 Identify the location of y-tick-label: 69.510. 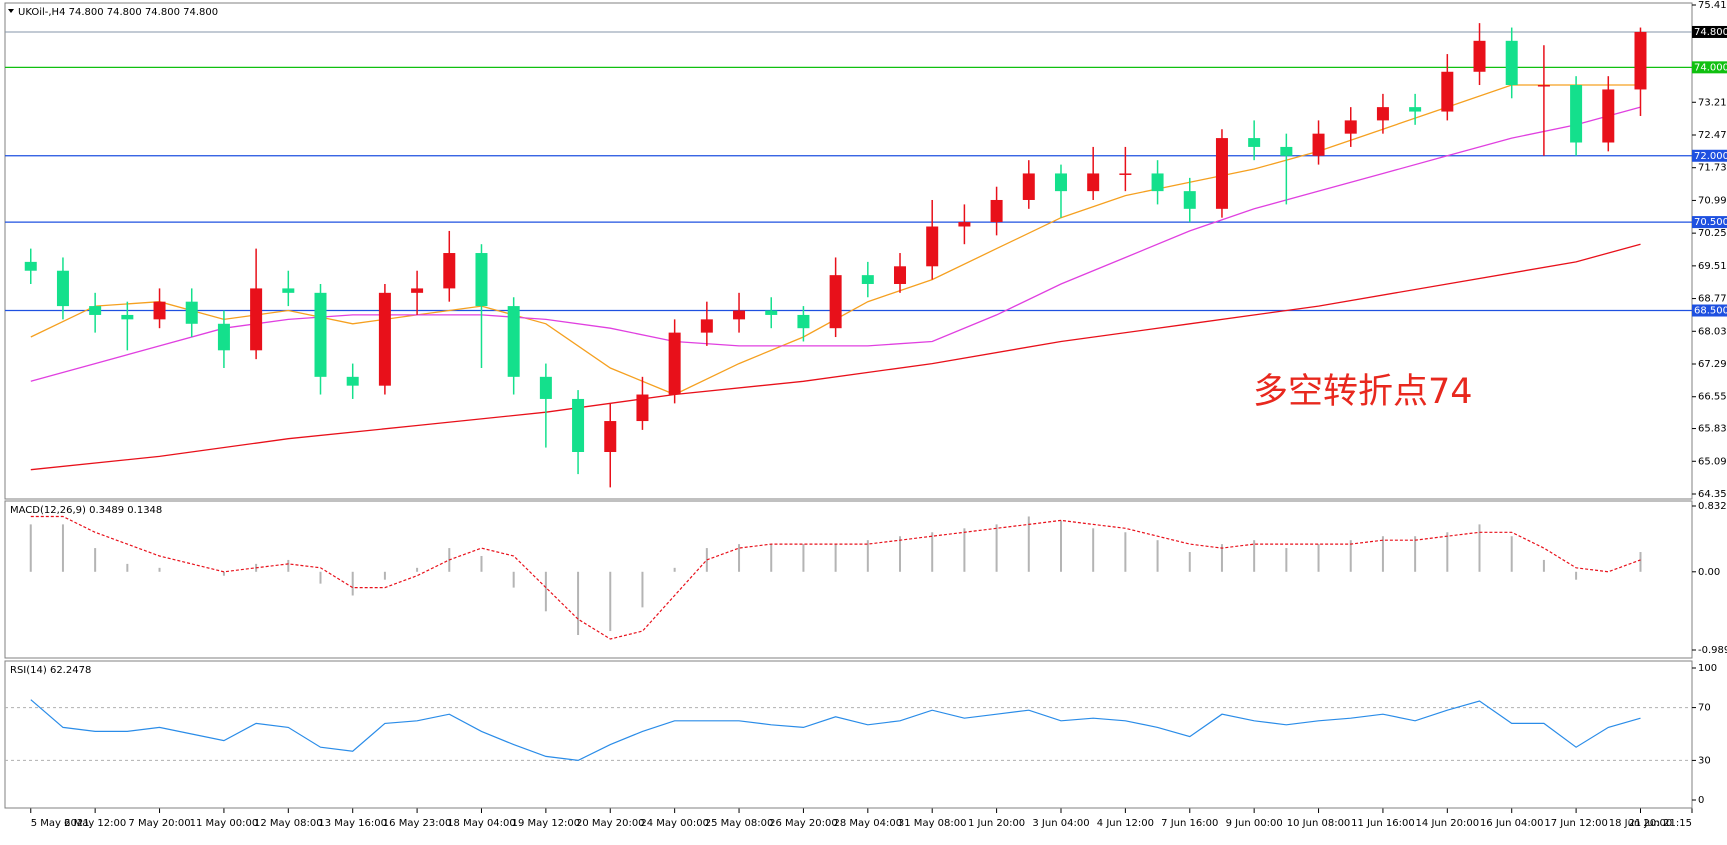
(1712, 266).